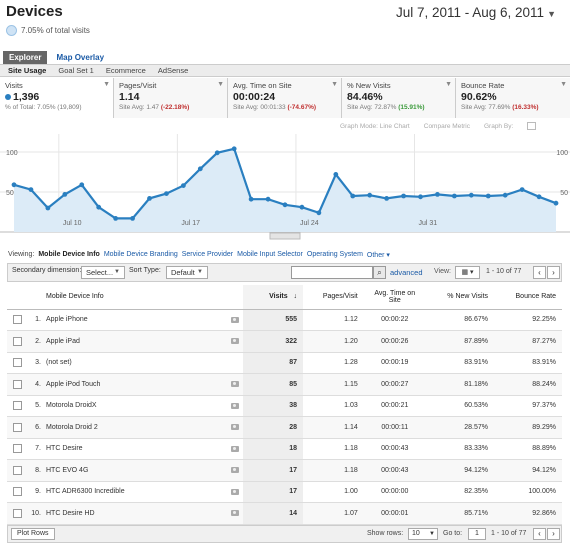  I want to click on device-name-link: (not set), so click(59, 363).